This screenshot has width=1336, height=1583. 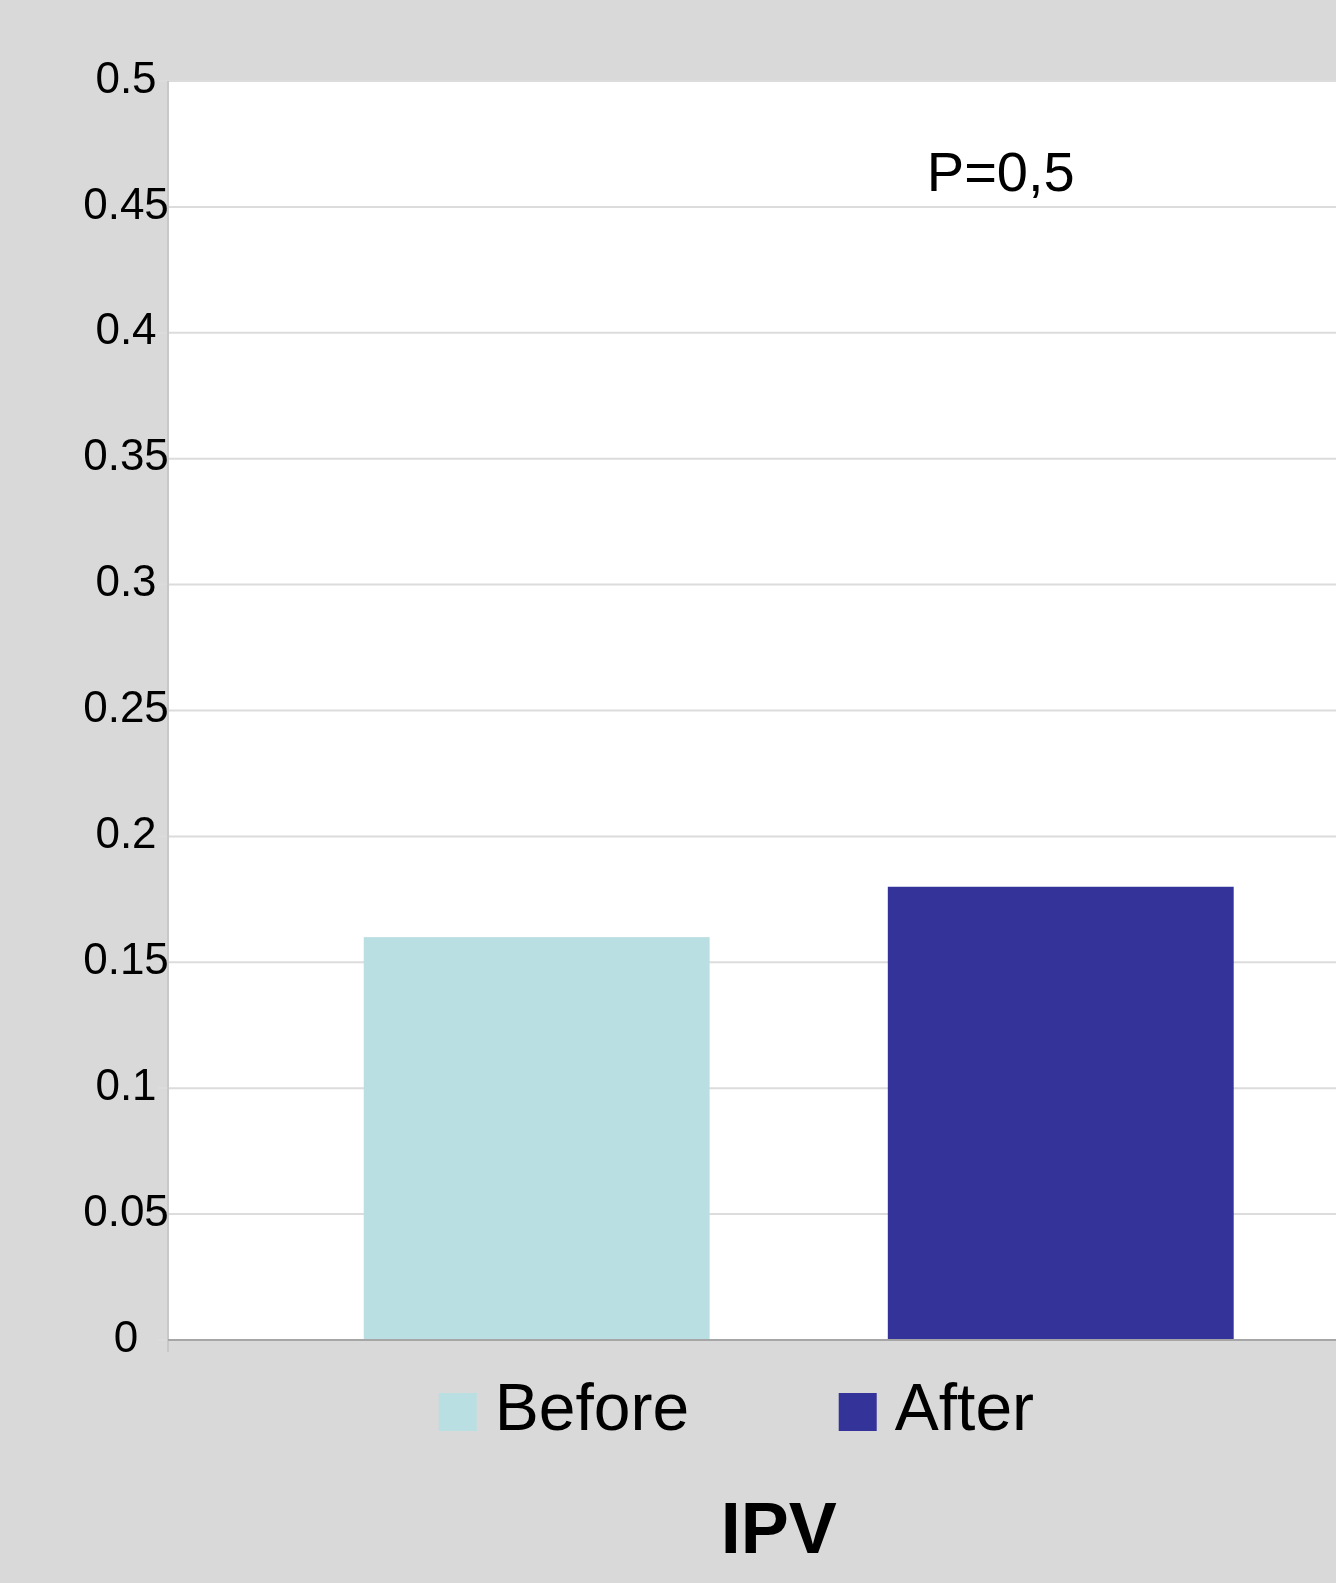 What do you see at coordinates (126, 77) in the screenshot?
I see `y-tick-label: 0.5` at bounding box center [126, 77].